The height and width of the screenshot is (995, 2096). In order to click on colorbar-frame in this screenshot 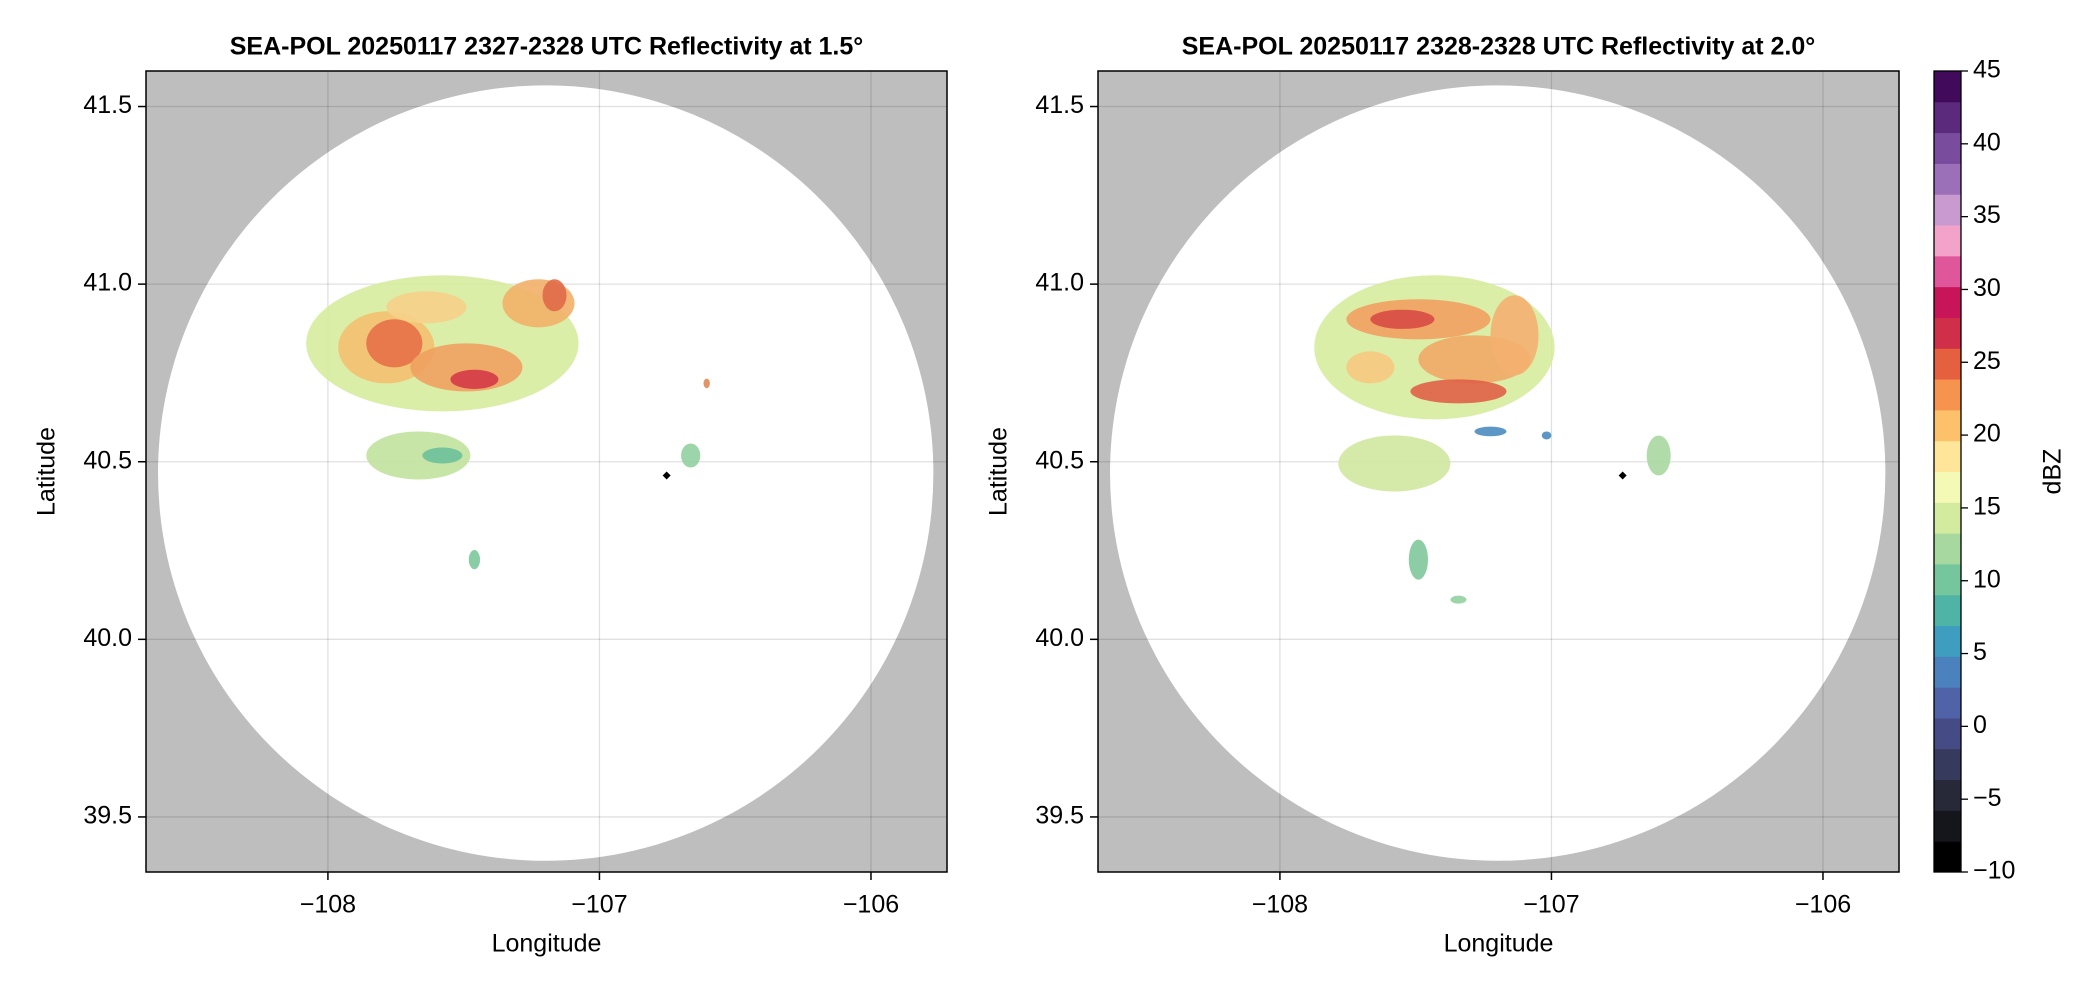, I will do `click(1947, 471)`.